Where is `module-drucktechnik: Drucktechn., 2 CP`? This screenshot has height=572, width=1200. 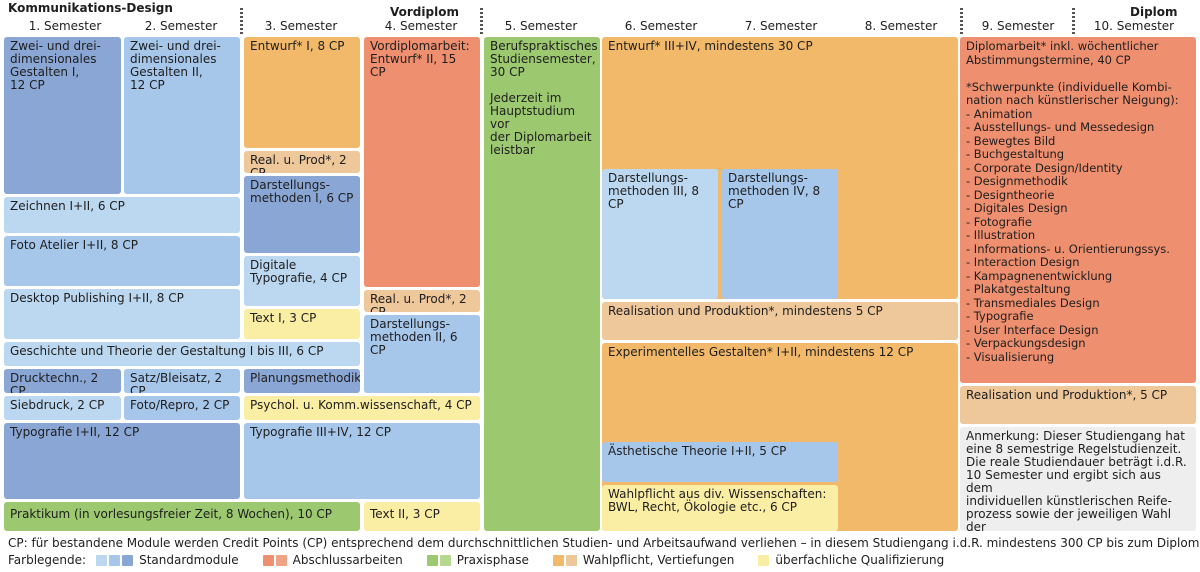 module-drucktechnik: Drucktechn., 2 CP is located at coordinates (62, 381).